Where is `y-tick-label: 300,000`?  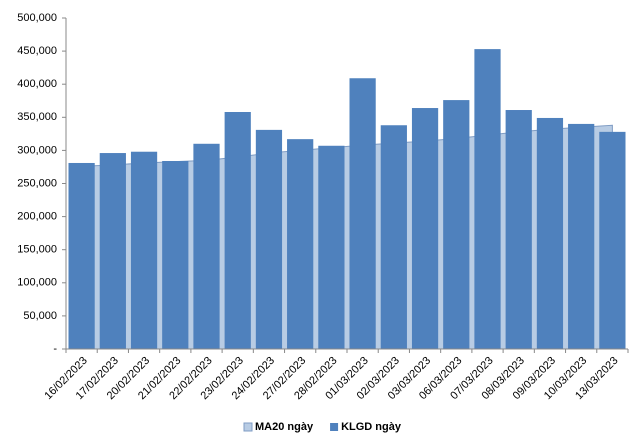 y-tick-label: 300,000 is located at coordinates (37, 150).